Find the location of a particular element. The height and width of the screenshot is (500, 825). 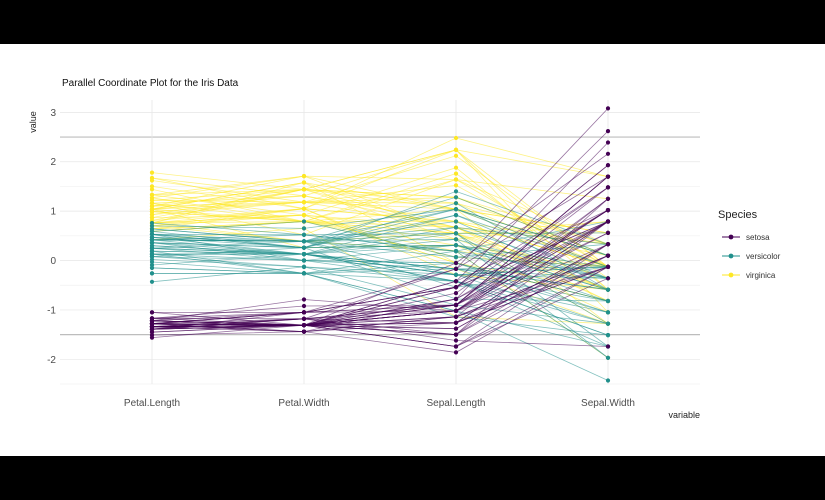

legend-items: setosa versicolor virginica is located at coordinates (751, 256).